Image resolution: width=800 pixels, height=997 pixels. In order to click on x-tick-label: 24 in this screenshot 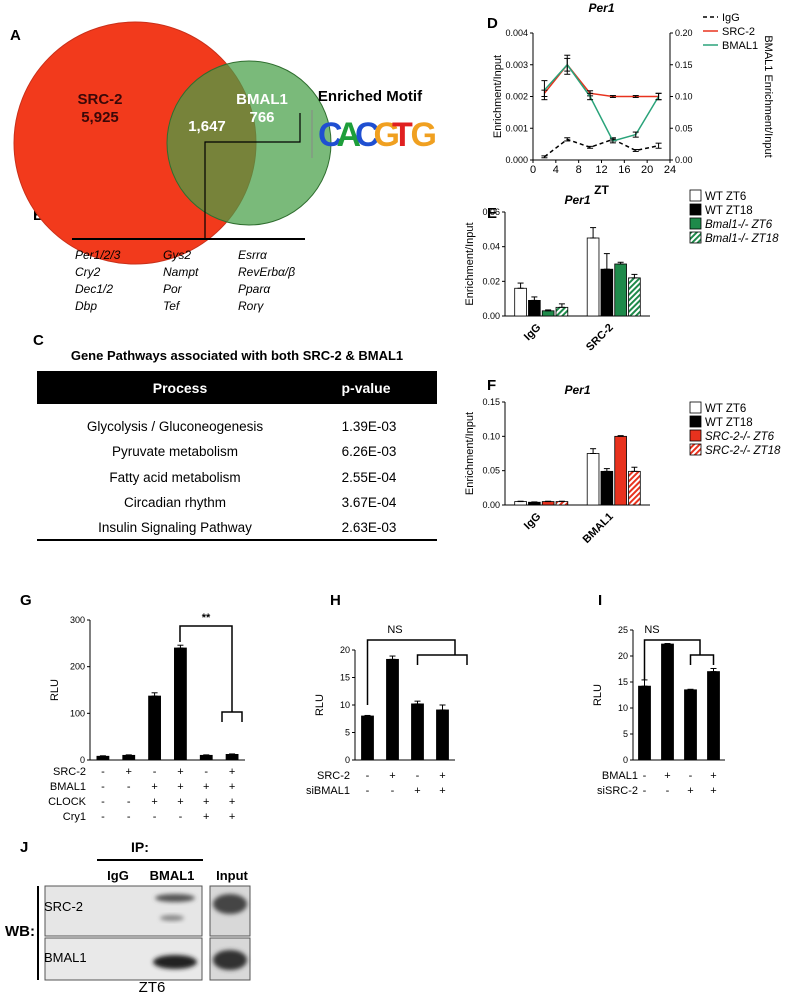, I will do `click(670, 170)`.